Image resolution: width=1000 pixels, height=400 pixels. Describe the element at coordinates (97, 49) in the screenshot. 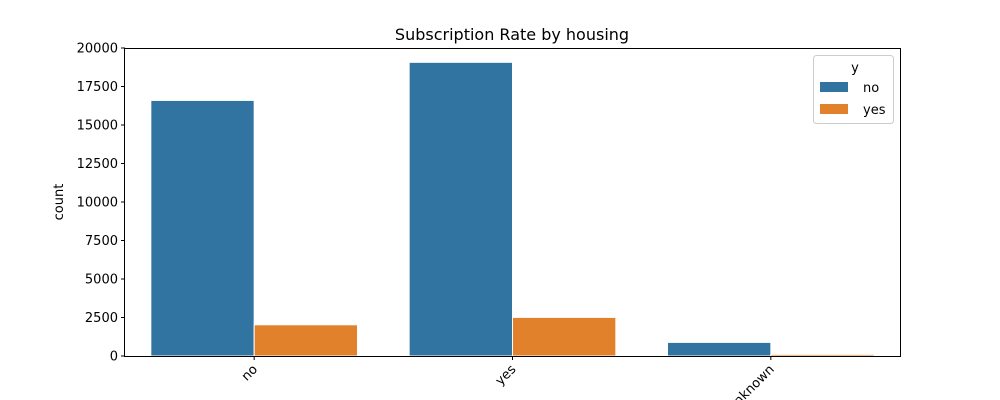

I see `y-tick-label: 20000` at that location.